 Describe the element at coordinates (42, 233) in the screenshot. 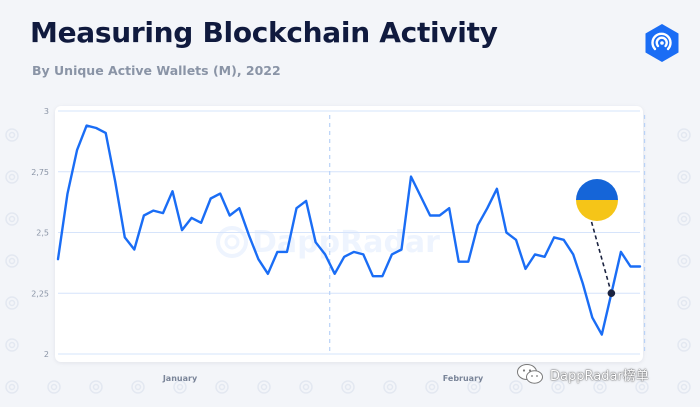

I see `y-tick-label: 2,5` at that location.